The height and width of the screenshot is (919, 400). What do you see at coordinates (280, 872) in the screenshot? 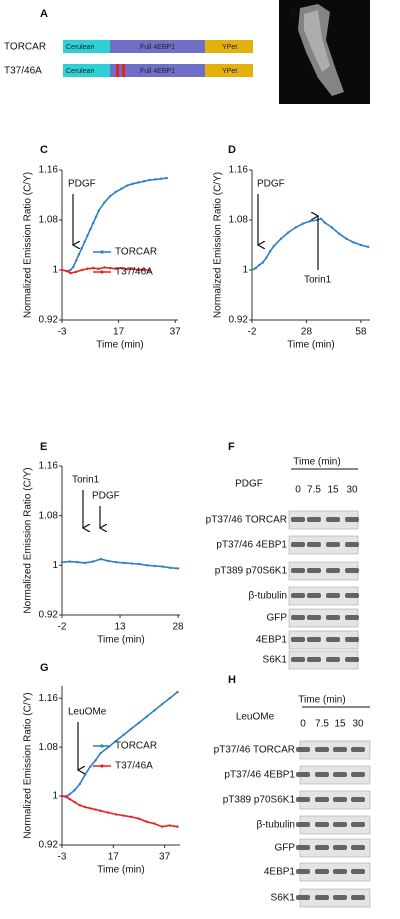
I see `row-label: 4EBP1` at bounding box center [280, 872].